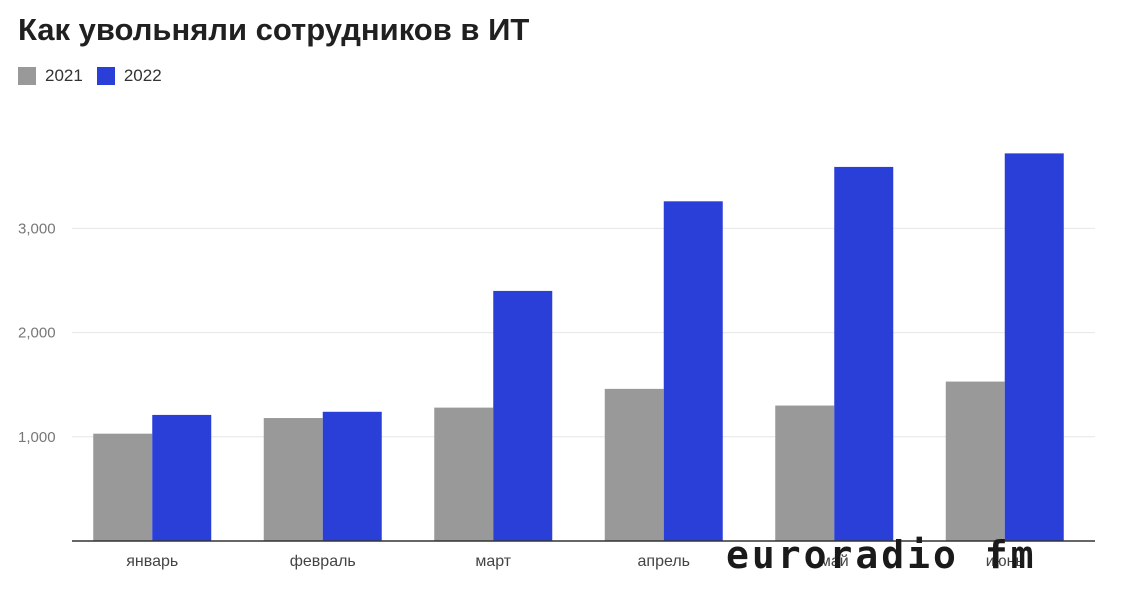 Image resolution: width=1123 pixels, height=593 pixels. What do you see at coordinates (37, 228) in the screenshot?
I see `y-tick-label-3000: 3,000` at bounding box center [37, 228].